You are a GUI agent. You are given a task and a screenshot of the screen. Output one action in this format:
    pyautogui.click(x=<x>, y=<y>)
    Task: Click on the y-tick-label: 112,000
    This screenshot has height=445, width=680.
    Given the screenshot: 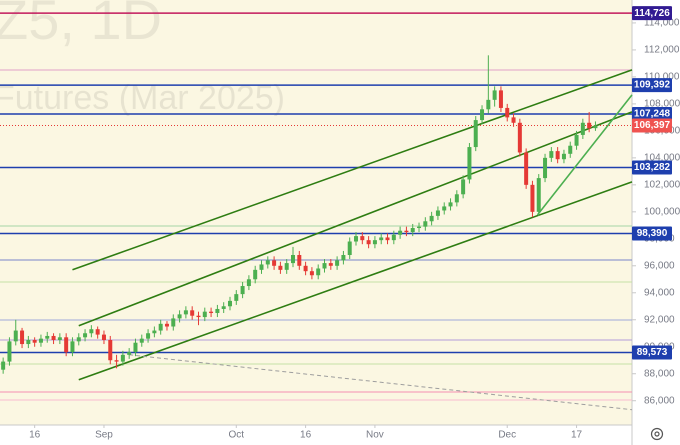 What is the action you would take?
    pyautogui.click(x=662, y=50)
    